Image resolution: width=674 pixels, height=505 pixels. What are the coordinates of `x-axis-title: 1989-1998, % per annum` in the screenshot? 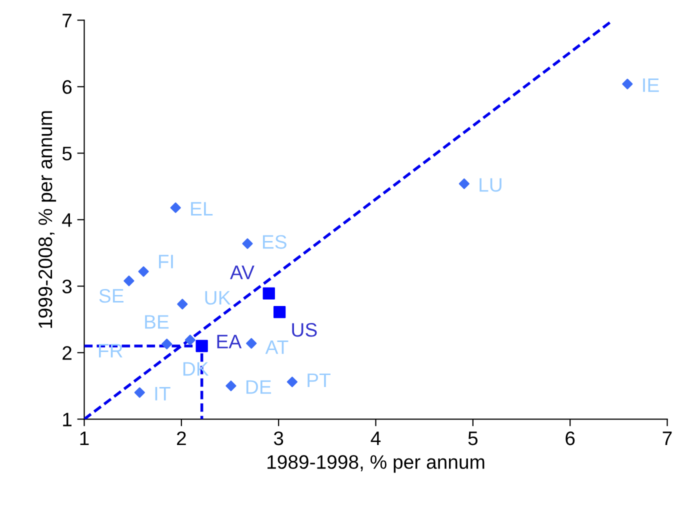 It's located at (376, 464).